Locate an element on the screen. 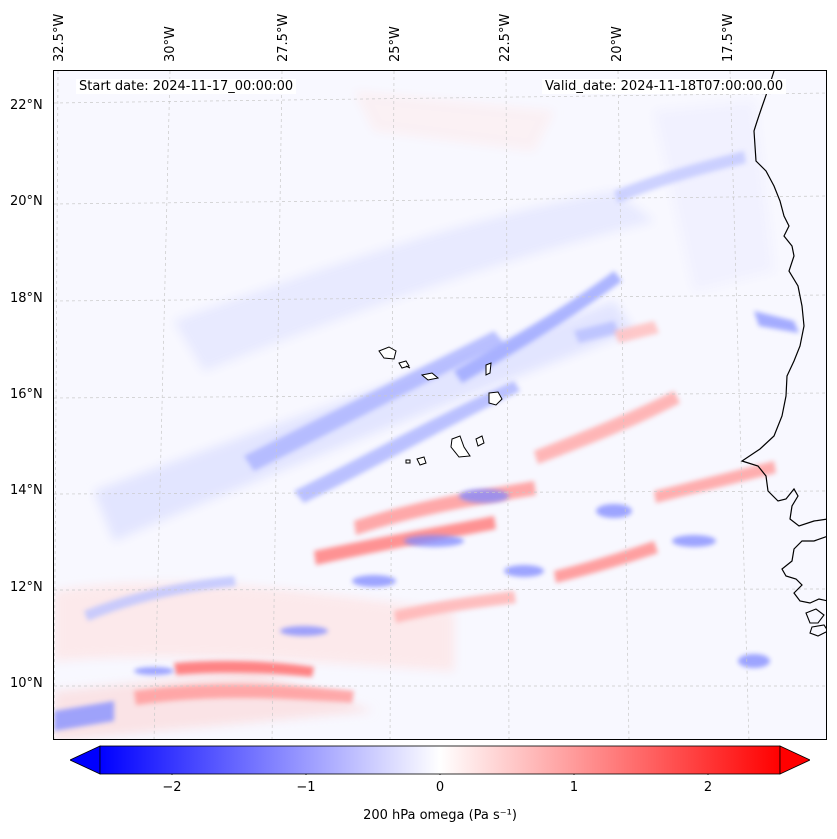 Image resolution: width=837 pixels, height=839 pixels. colorbar-gradient is located at coordinates (440, 760).